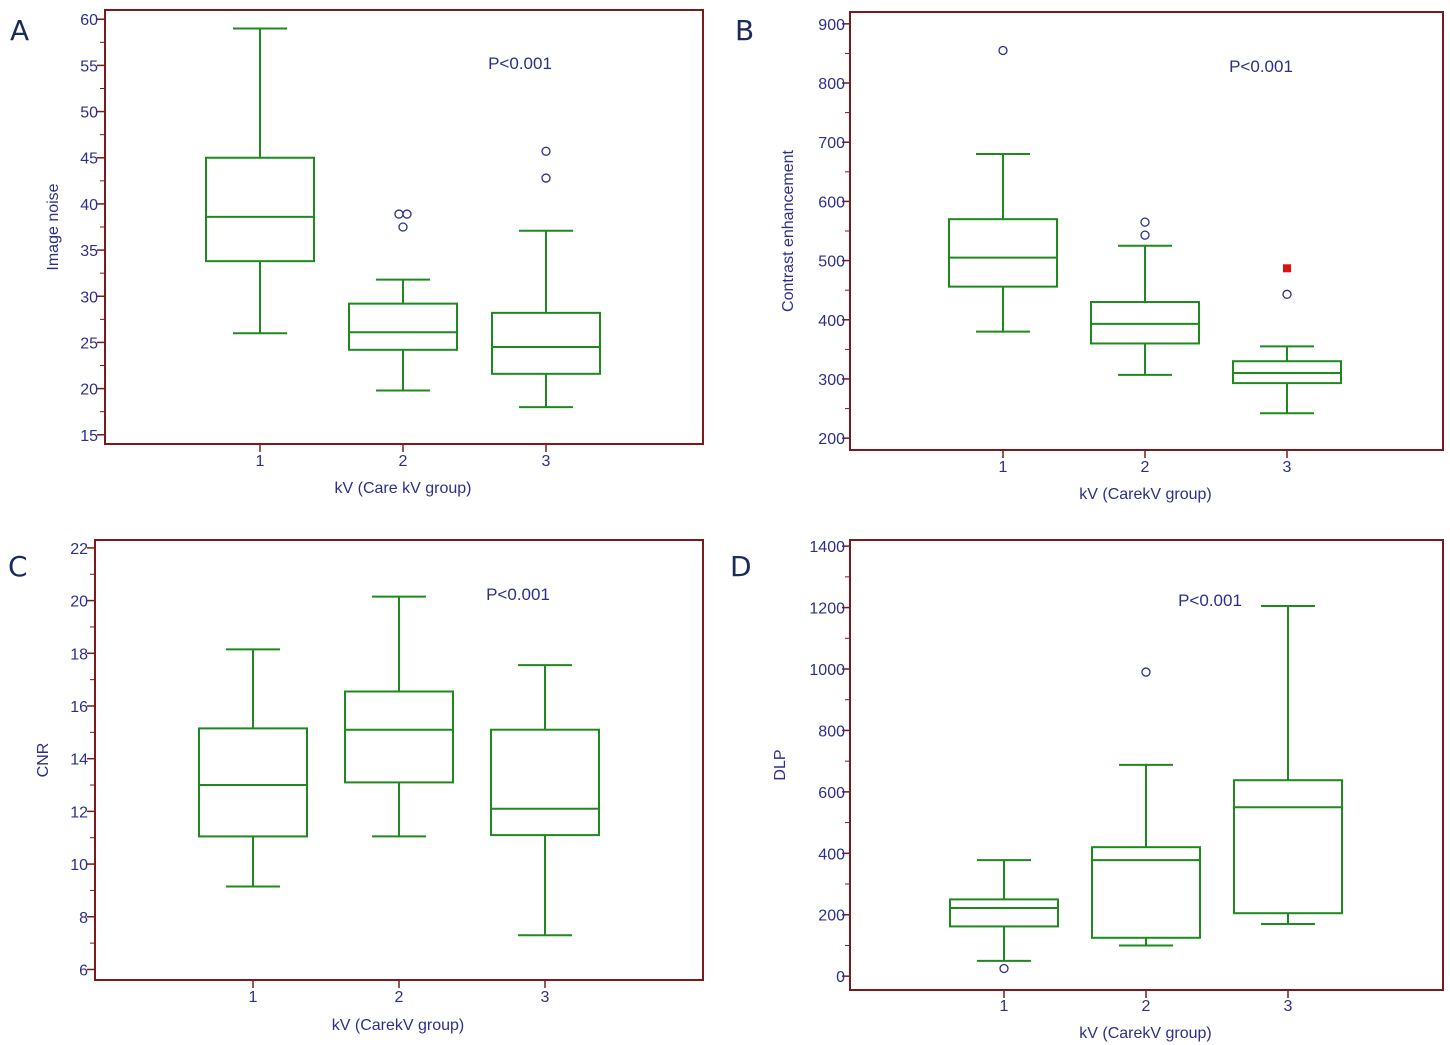 The height and width of the screenshot is (1045, 1450). Describe the element at coordinates (79, 812) in the screenshot. I see `y-tick-label: 12` at that location.